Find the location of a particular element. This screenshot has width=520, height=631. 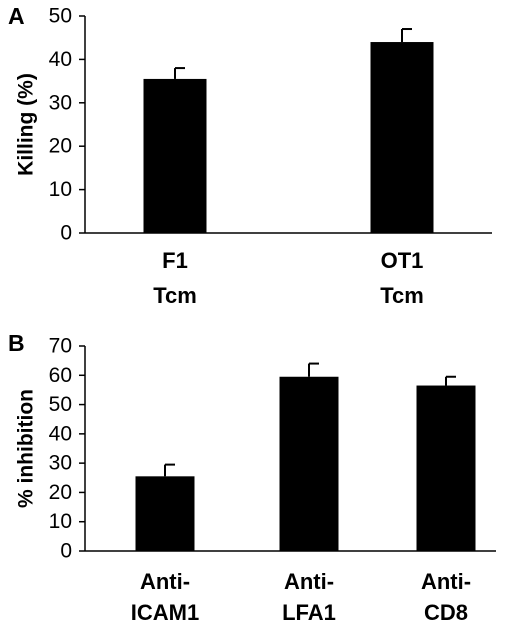

x-tick-label: ICAM1 is located at coordinates (165, 612).